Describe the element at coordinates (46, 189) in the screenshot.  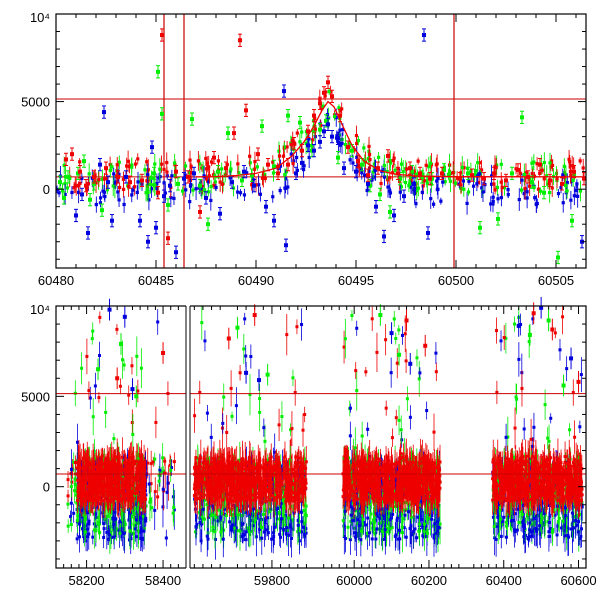
I see `y-tick-label: 0` at that location.